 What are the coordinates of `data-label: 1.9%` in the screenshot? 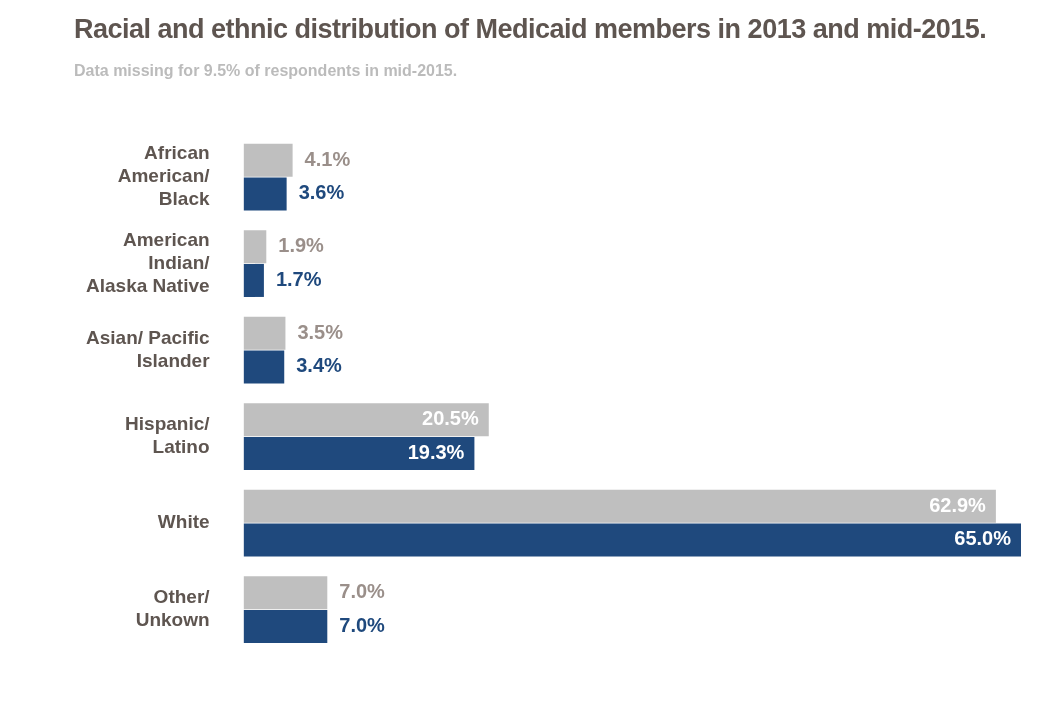 It's located at (301, 245).